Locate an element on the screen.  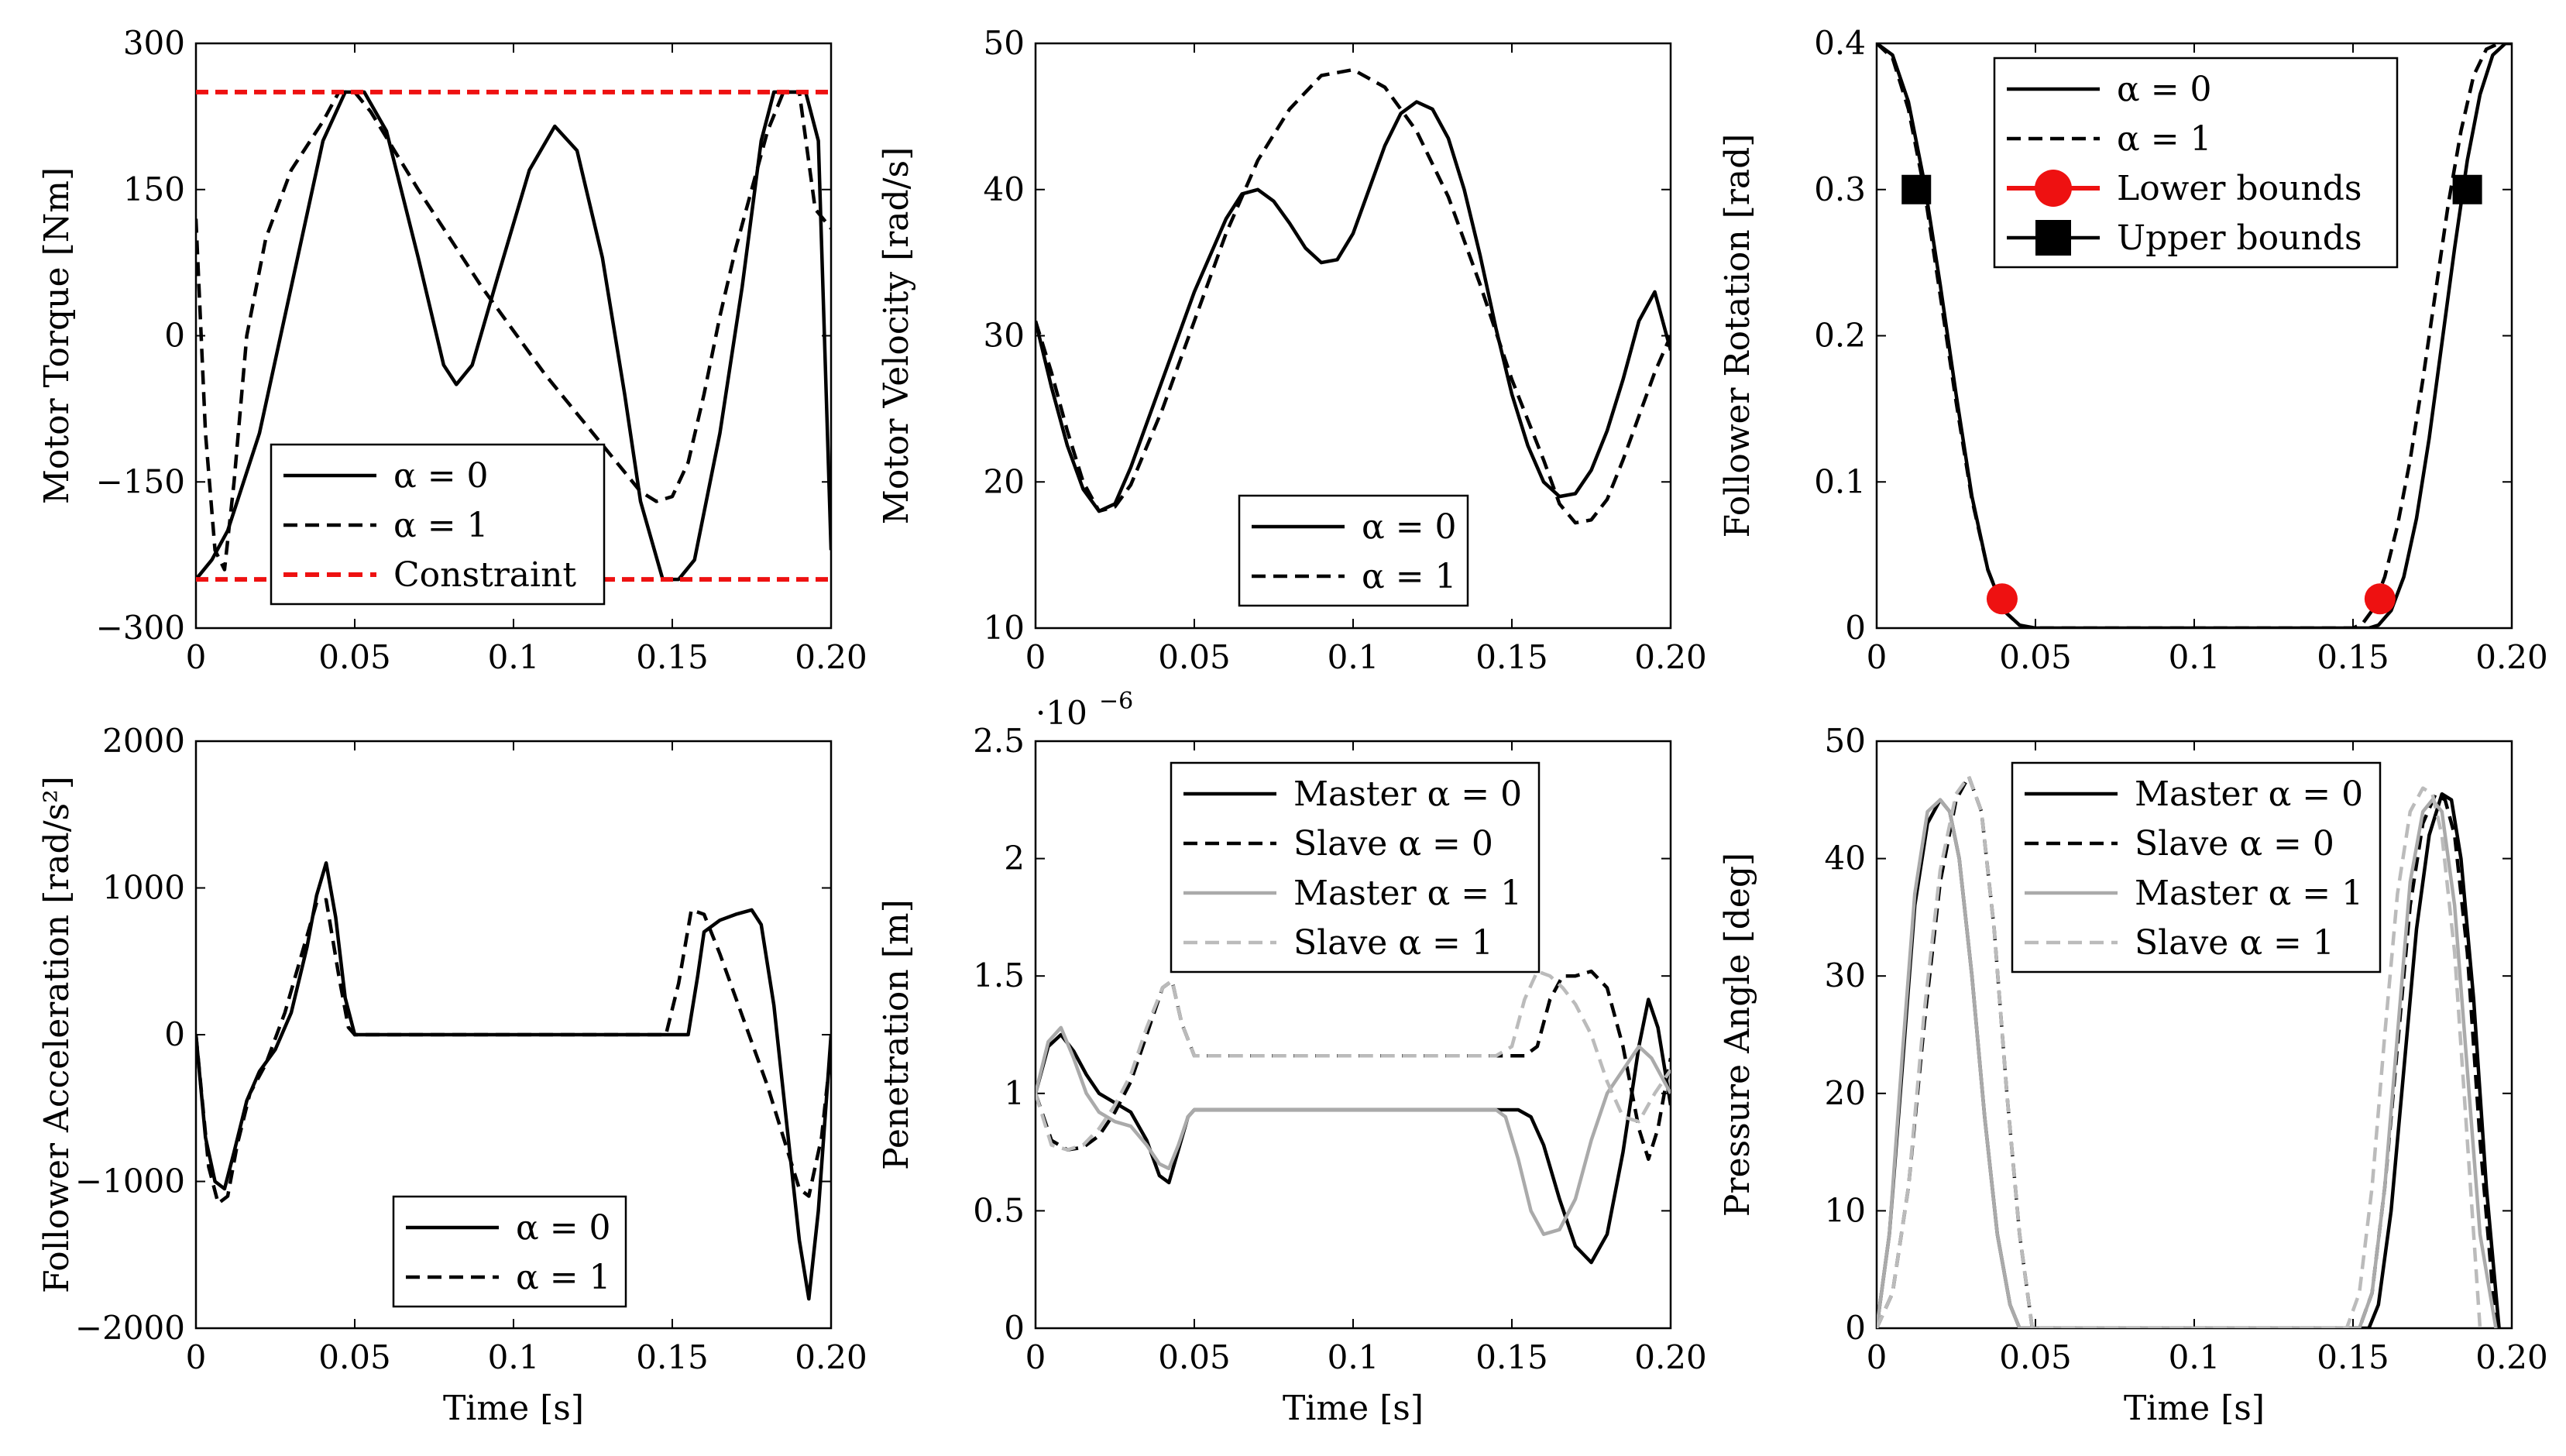
y-tick-label: 1.5 is located at coordinates (999, 975).